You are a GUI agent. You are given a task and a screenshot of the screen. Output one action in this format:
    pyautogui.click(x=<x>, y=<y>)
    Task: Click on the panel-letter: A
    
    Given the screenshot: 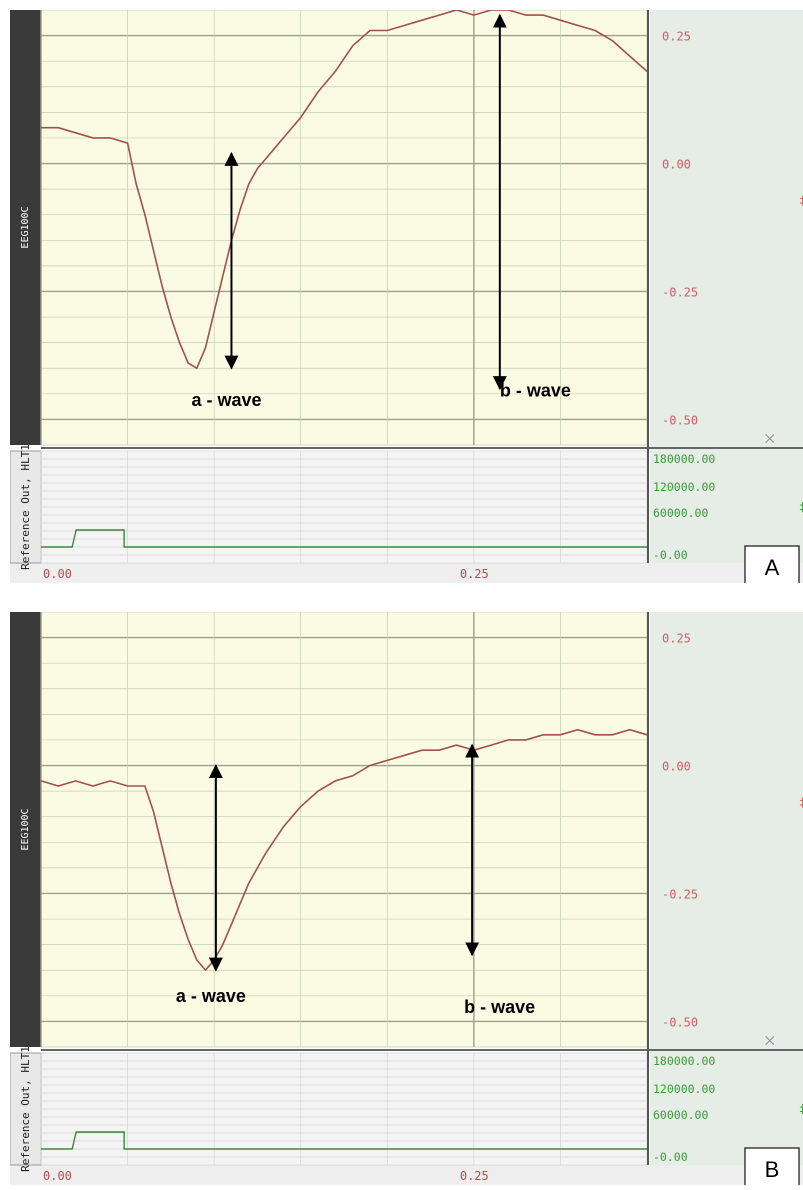 What is the action you would take?
    pyautogui.click(x=772, y=567)
    